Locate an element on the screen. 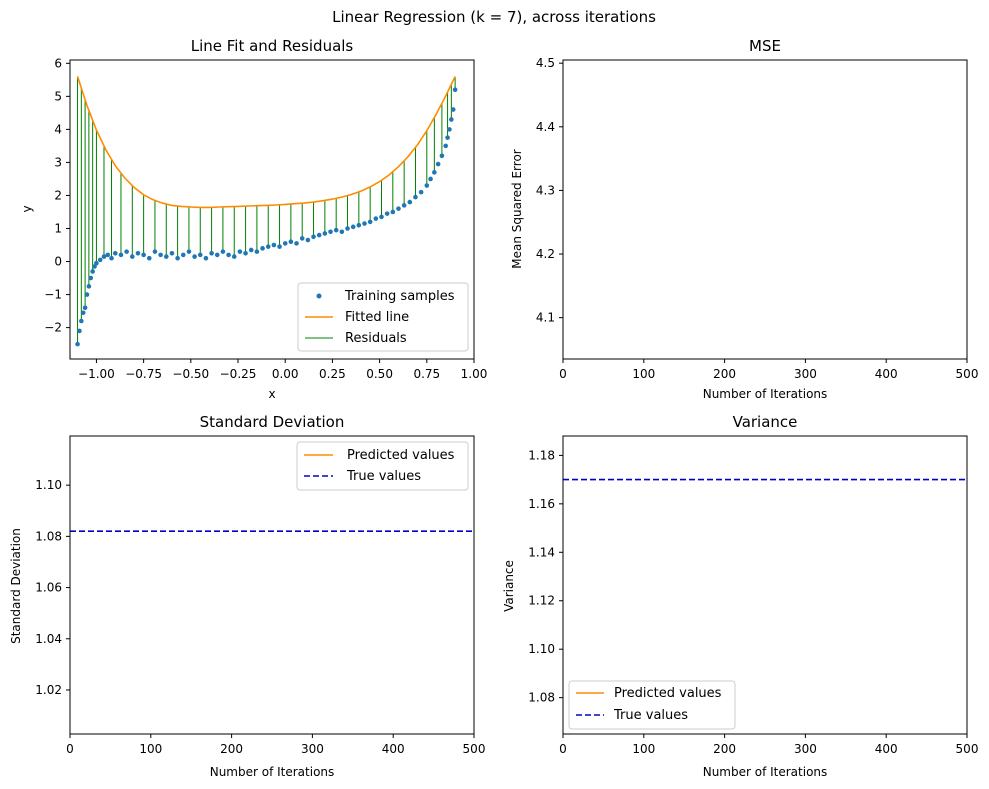  y-tick-label: 5 is located at coordinates (58, 96).